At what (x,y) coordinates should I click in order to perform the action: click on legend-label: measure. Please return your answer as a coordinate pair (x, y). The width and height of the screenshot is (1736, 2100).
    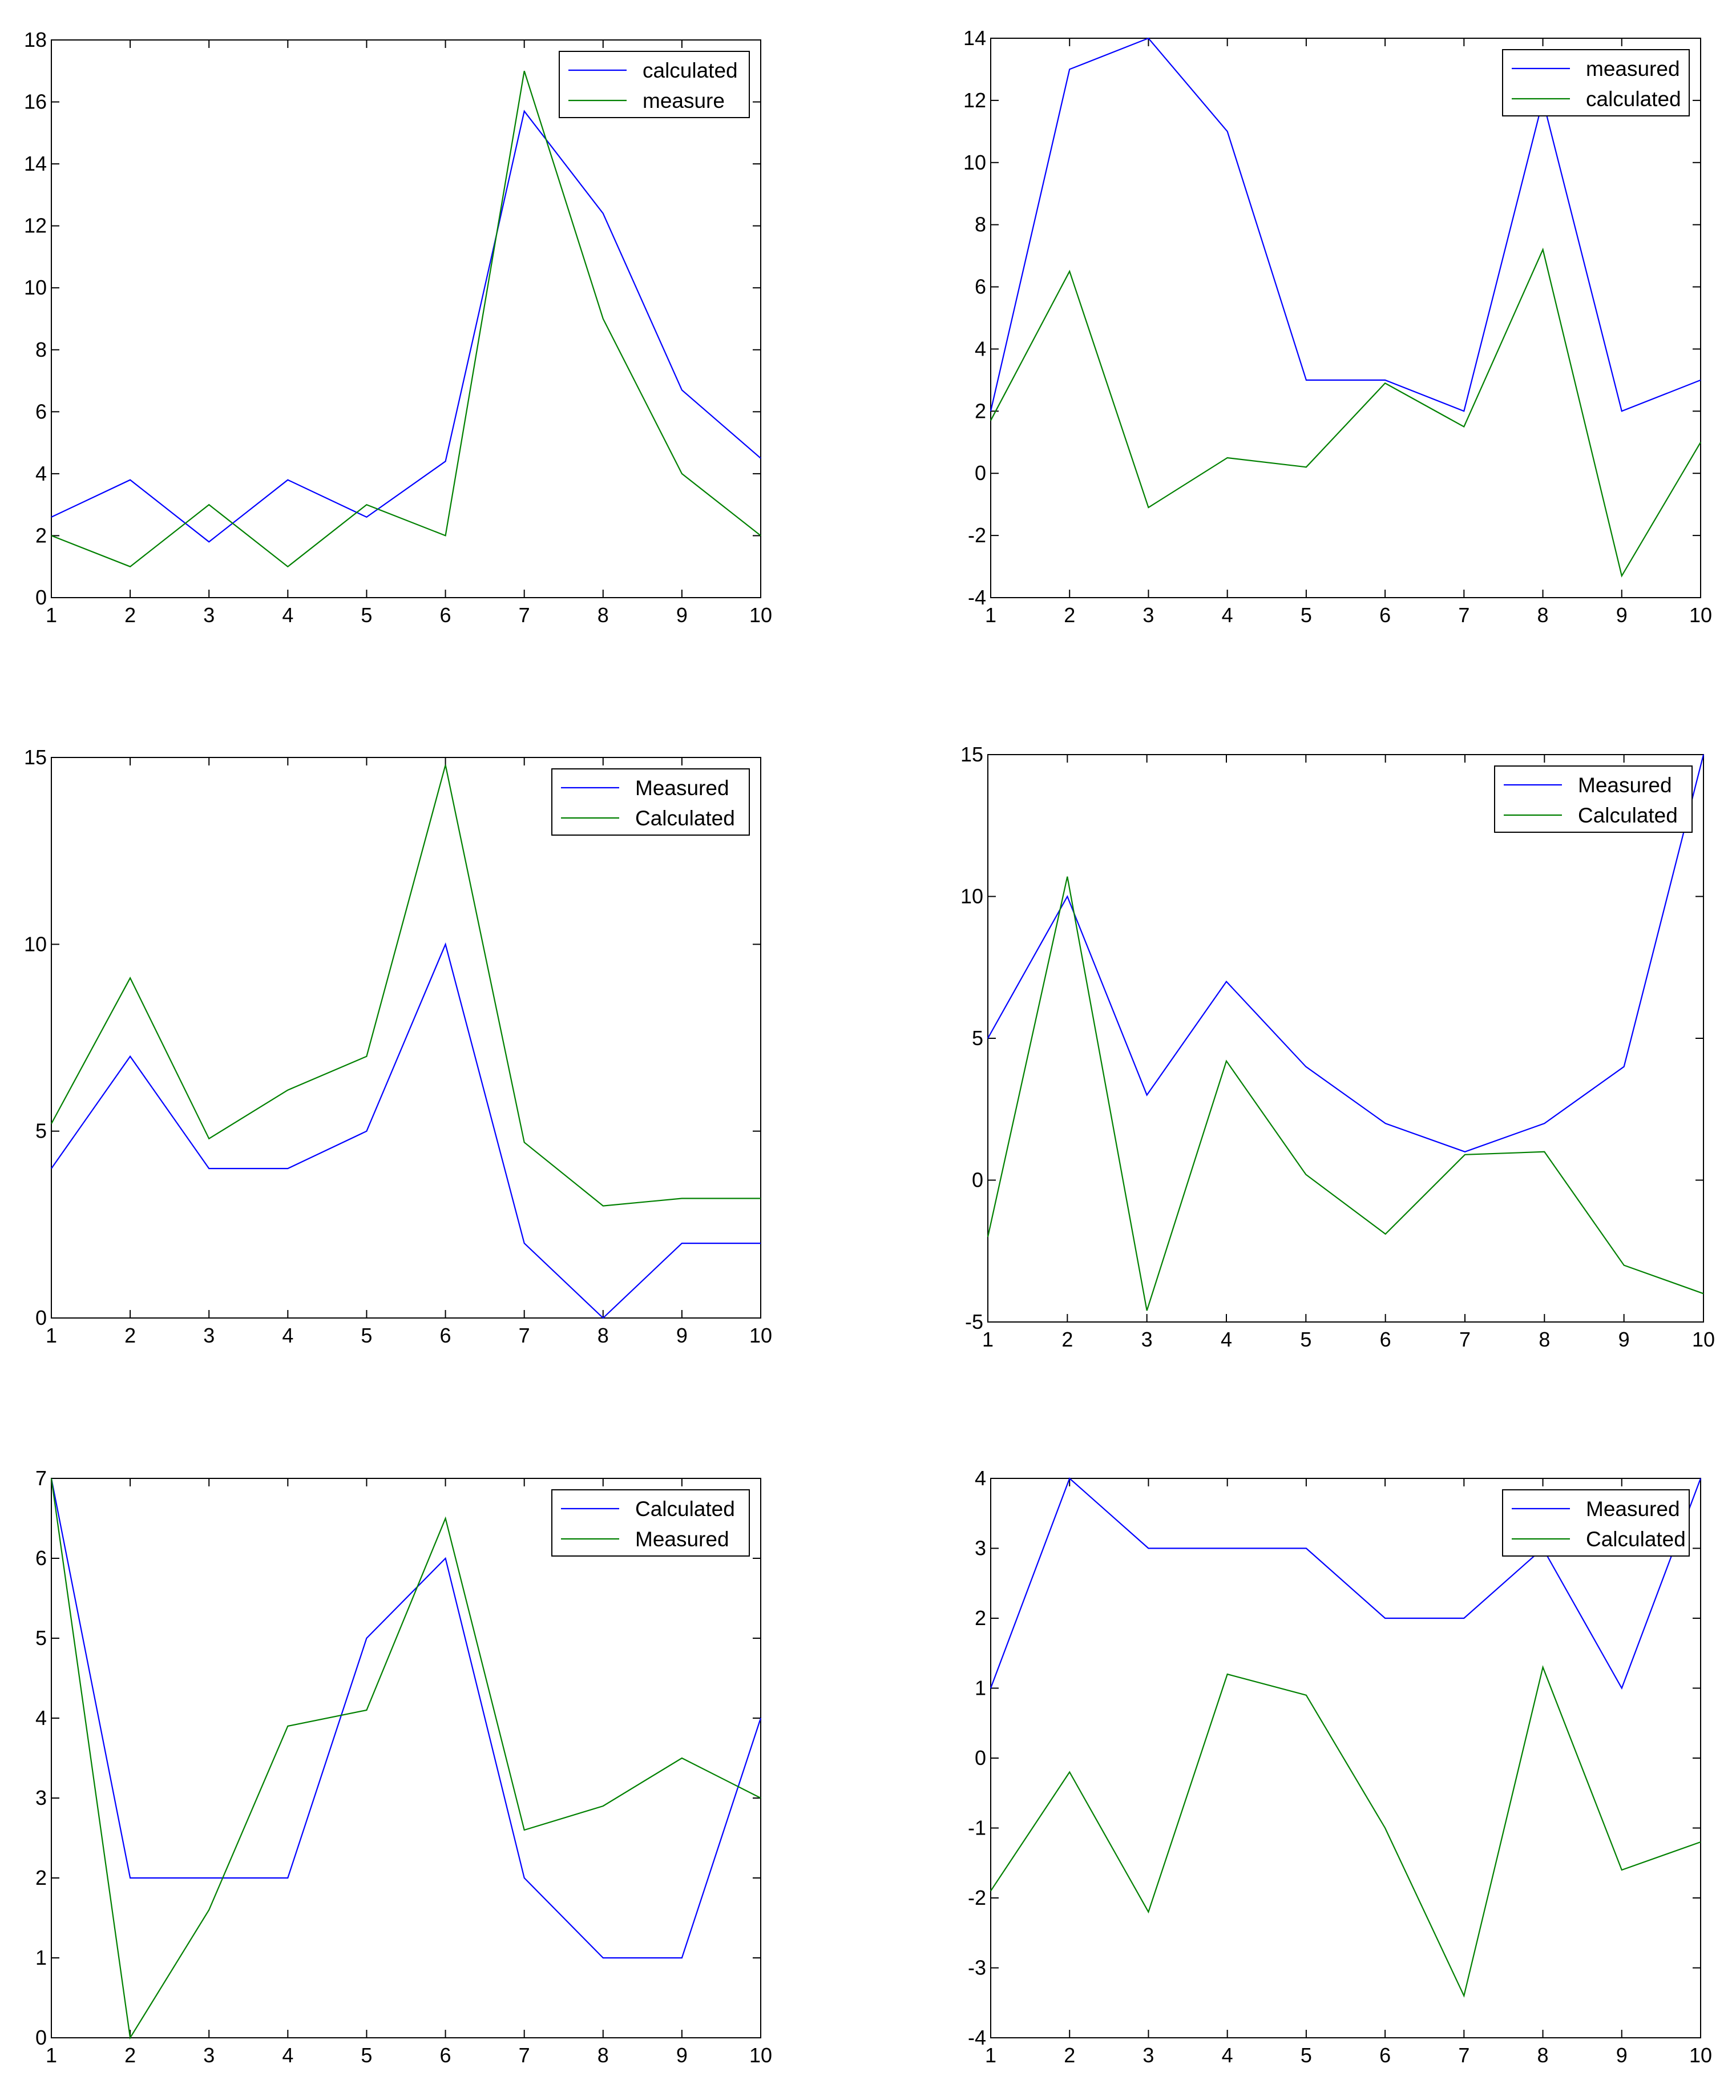
    Looking at the image, I should click on (684, 100).